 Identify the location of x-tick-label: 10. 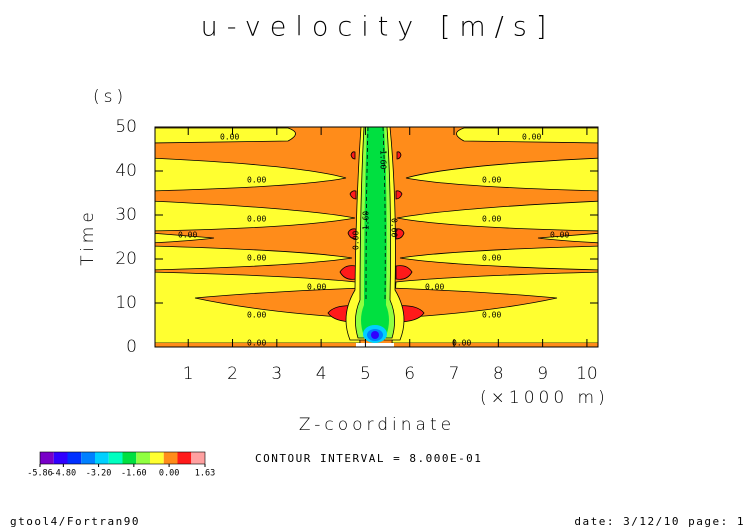
(587, 374).